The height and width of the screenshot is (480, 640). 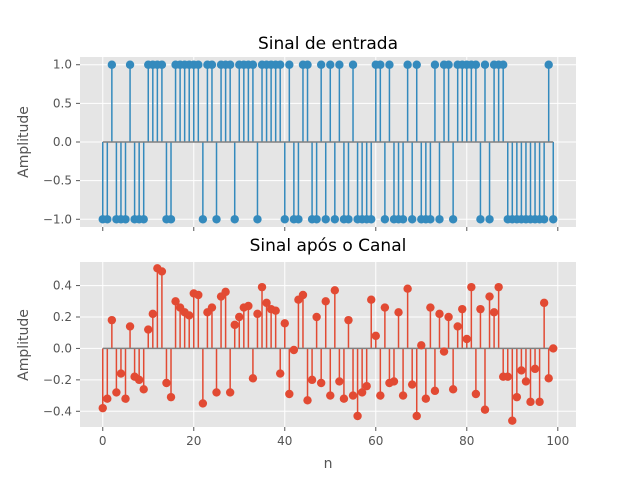 I want to click on top-y-tick-label: −1.0, so click(x=57, y=219).